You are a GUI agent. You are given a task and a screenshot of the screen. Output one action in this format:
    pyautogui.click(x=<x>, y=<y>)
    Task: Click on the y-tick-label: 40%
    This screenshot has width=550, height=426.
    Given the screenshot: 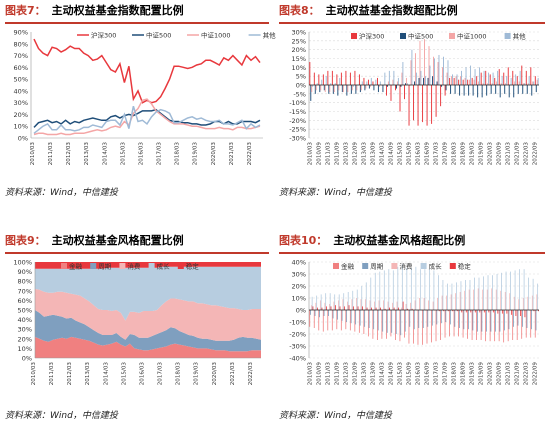 What is the action you would take?
    pyautogui.click(x=299, y=263)
    